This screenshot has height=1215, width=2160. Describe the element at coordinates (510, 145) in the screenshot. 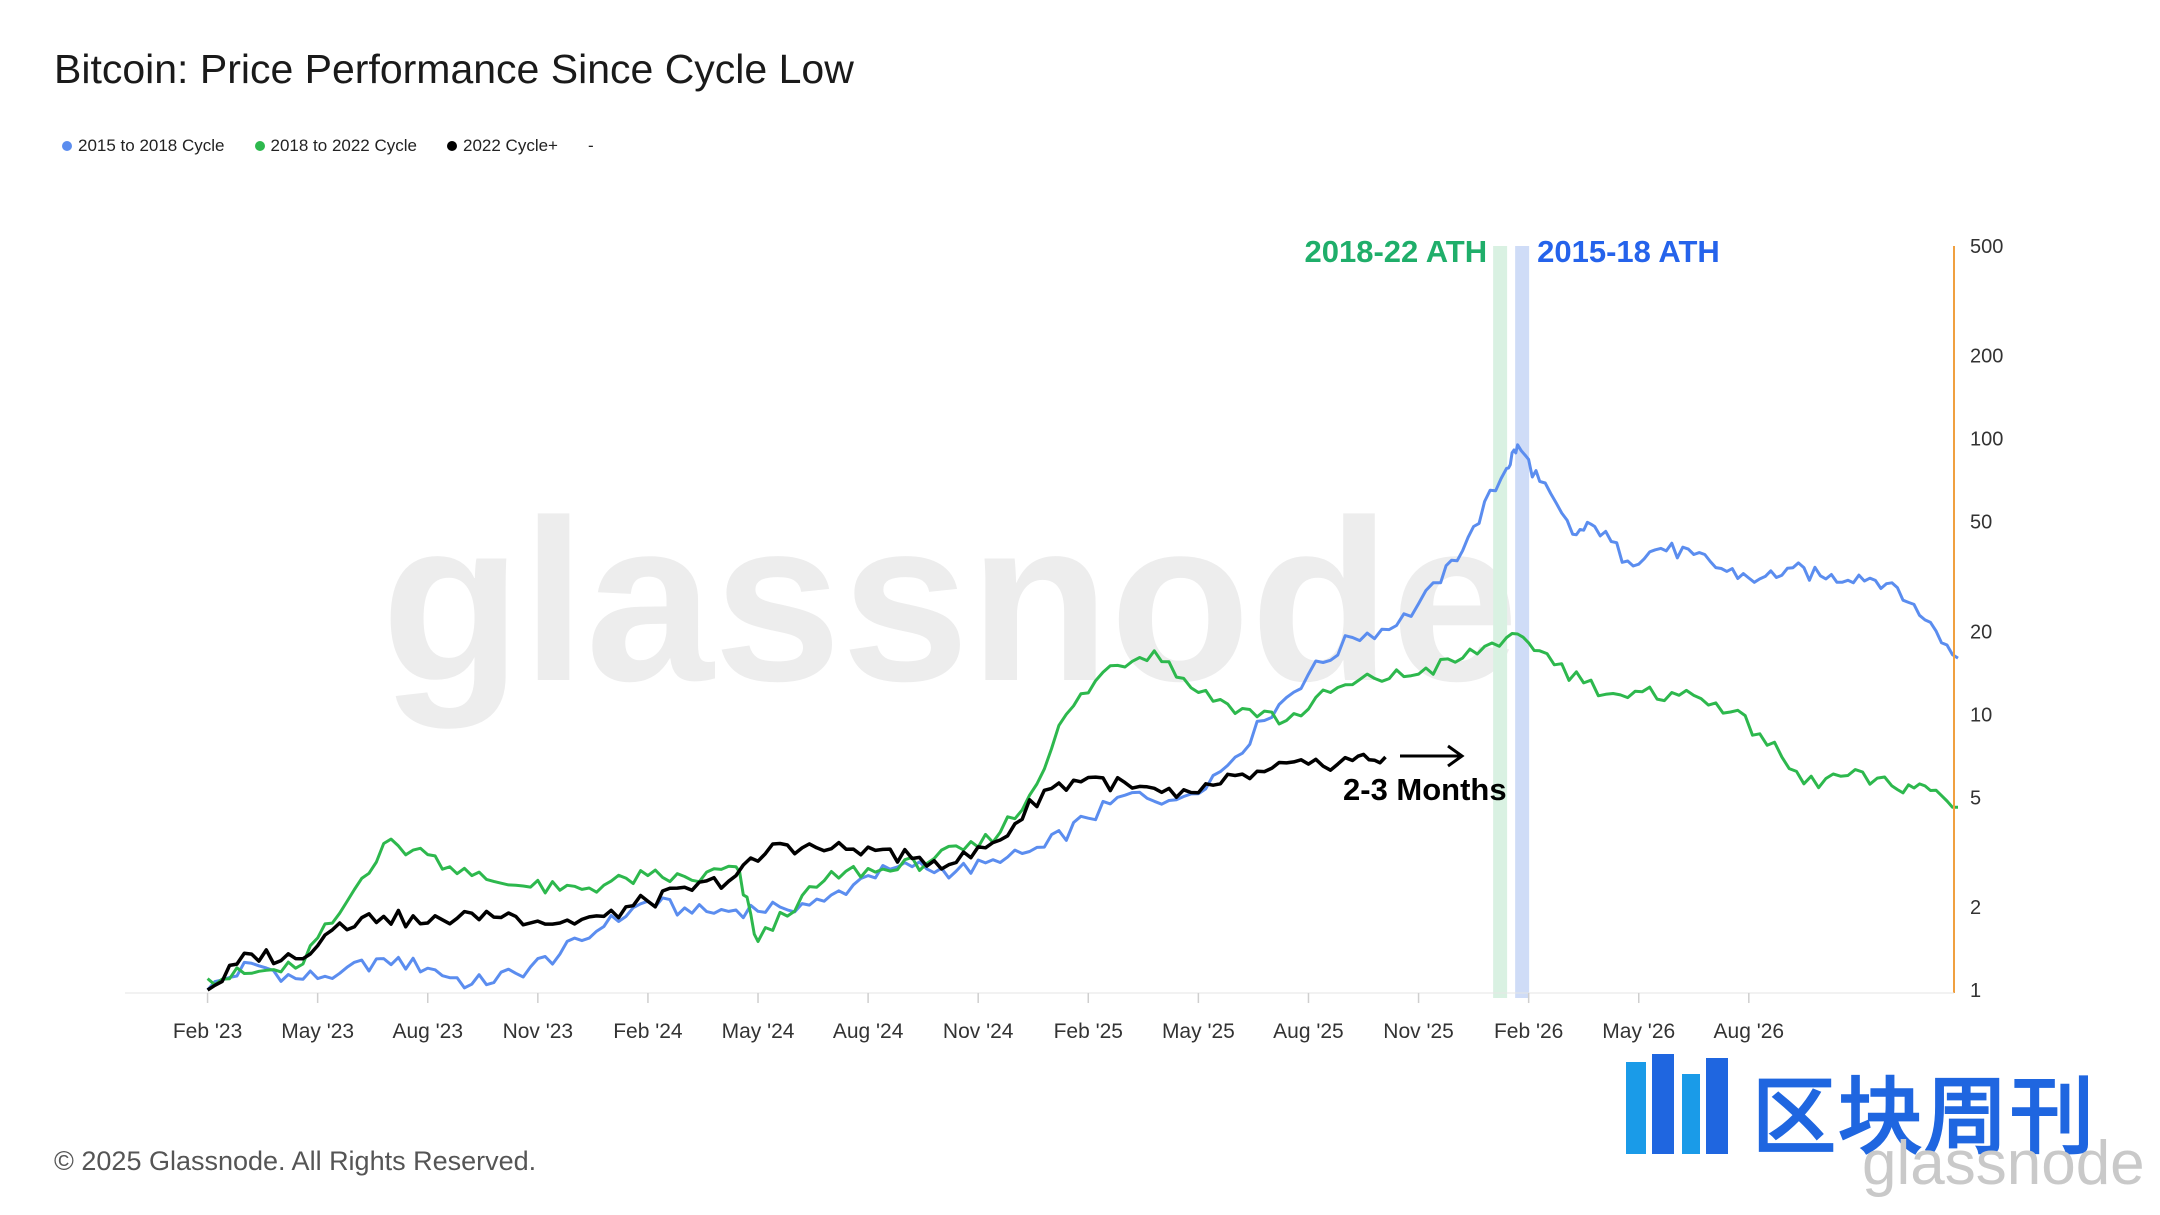

I see `legend-label: 2022 Cycle+` at that location.